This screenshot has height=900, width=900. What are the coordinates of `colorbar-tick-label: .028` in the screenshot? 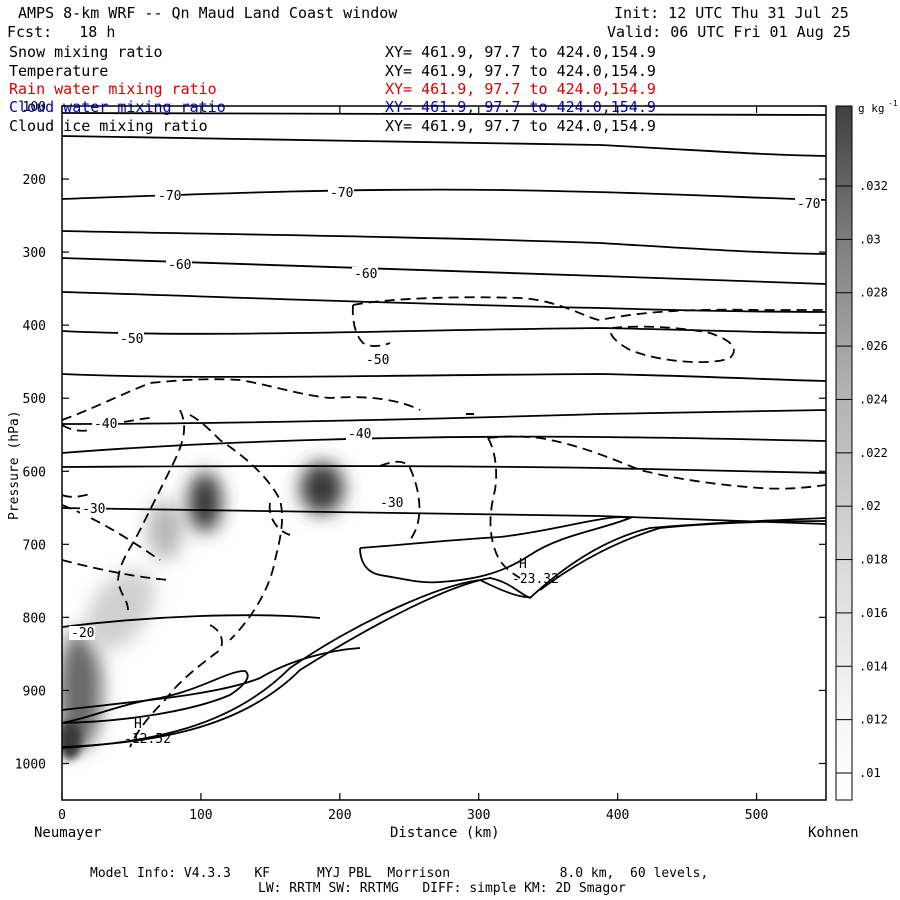 It's located at (873, 293).